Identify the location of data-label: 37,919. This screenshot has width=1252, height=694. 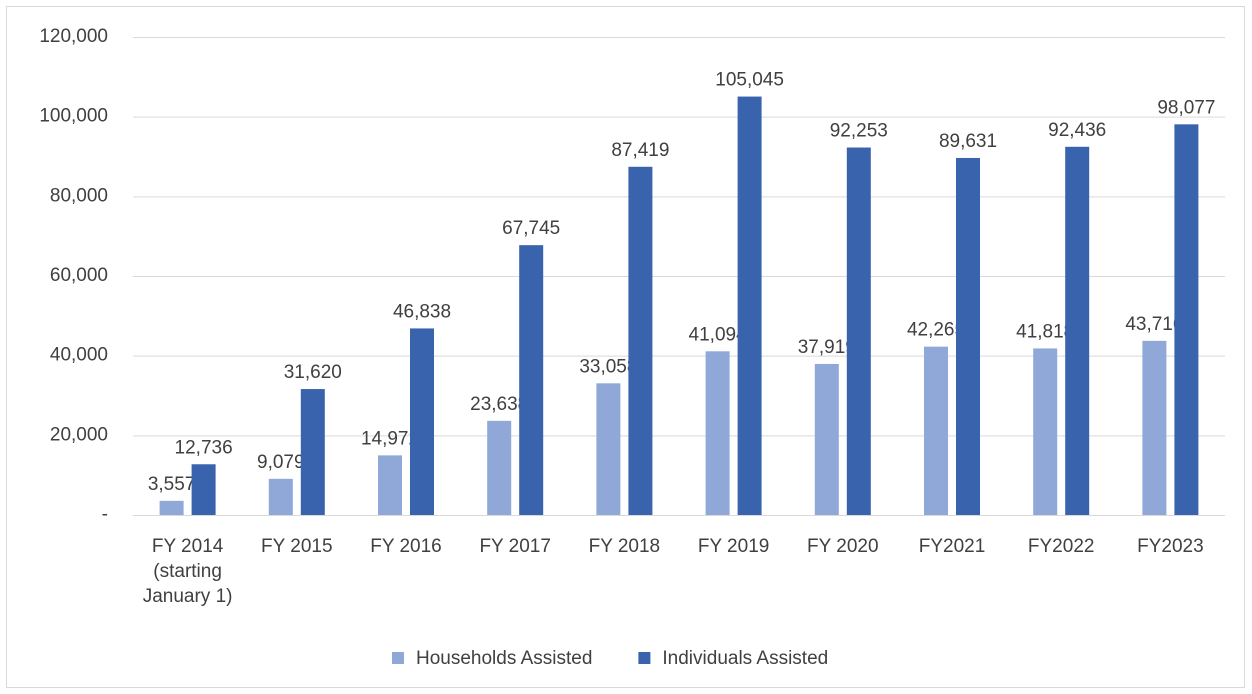
(827, 347).